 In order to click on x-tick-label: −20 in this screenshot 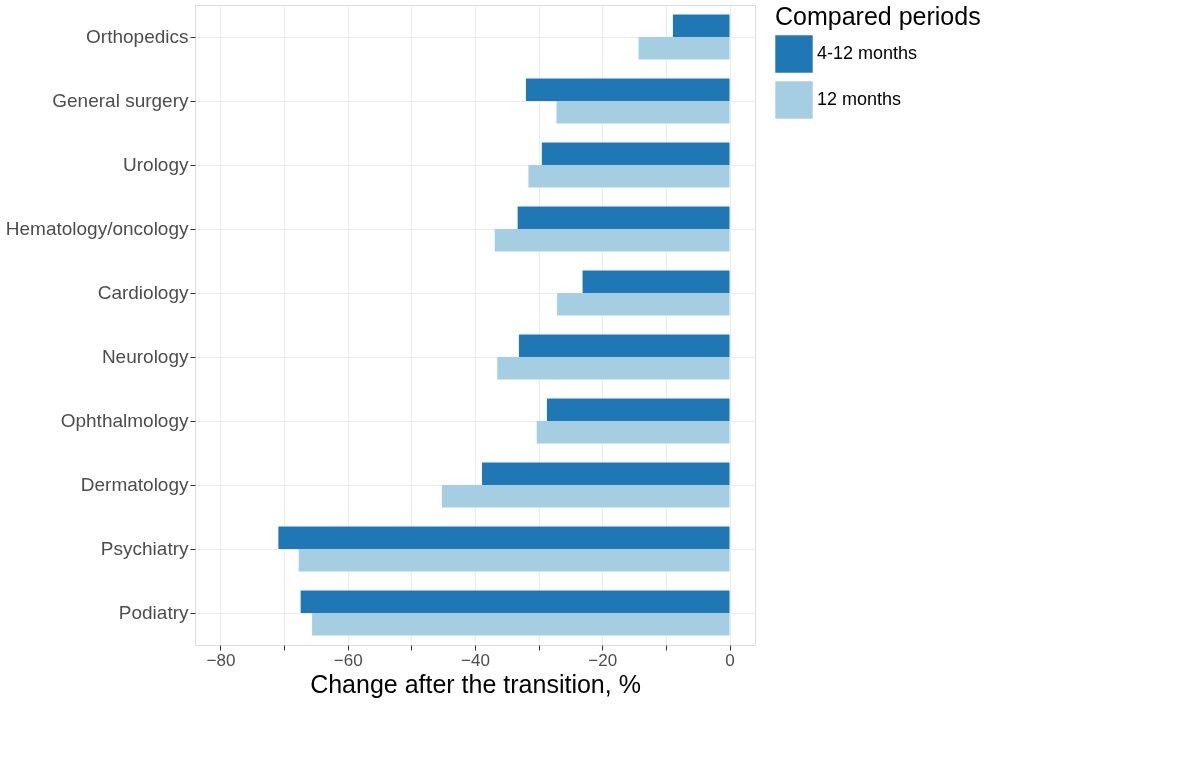, I will do `click(603, 660)`.